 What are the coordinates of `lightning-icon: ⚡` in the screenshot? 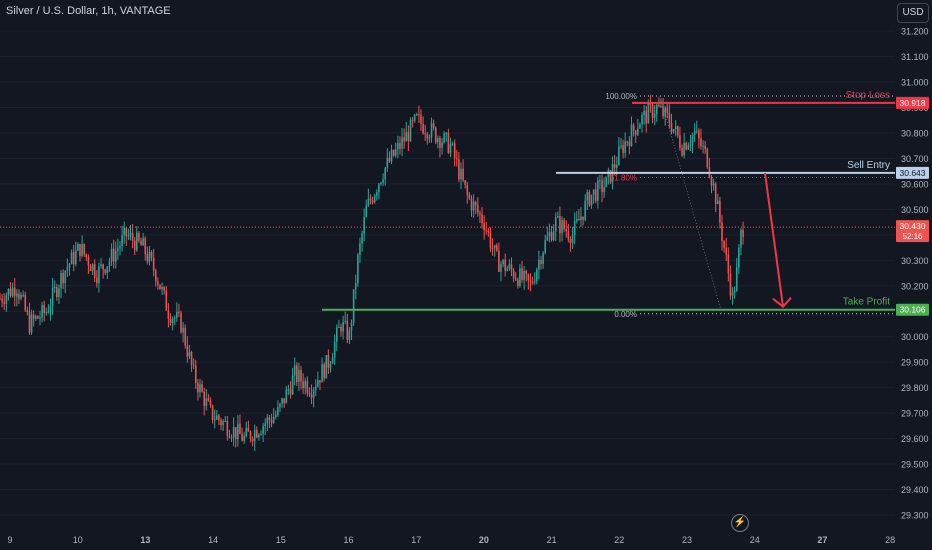 It's located at (740, 523).